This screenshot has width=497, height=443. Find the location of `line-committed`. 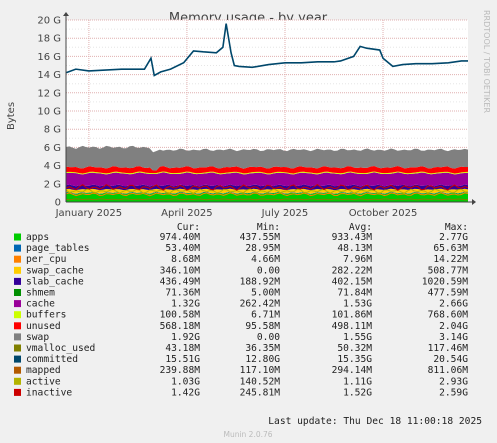

line-committed is located at coordinates (266, 50).